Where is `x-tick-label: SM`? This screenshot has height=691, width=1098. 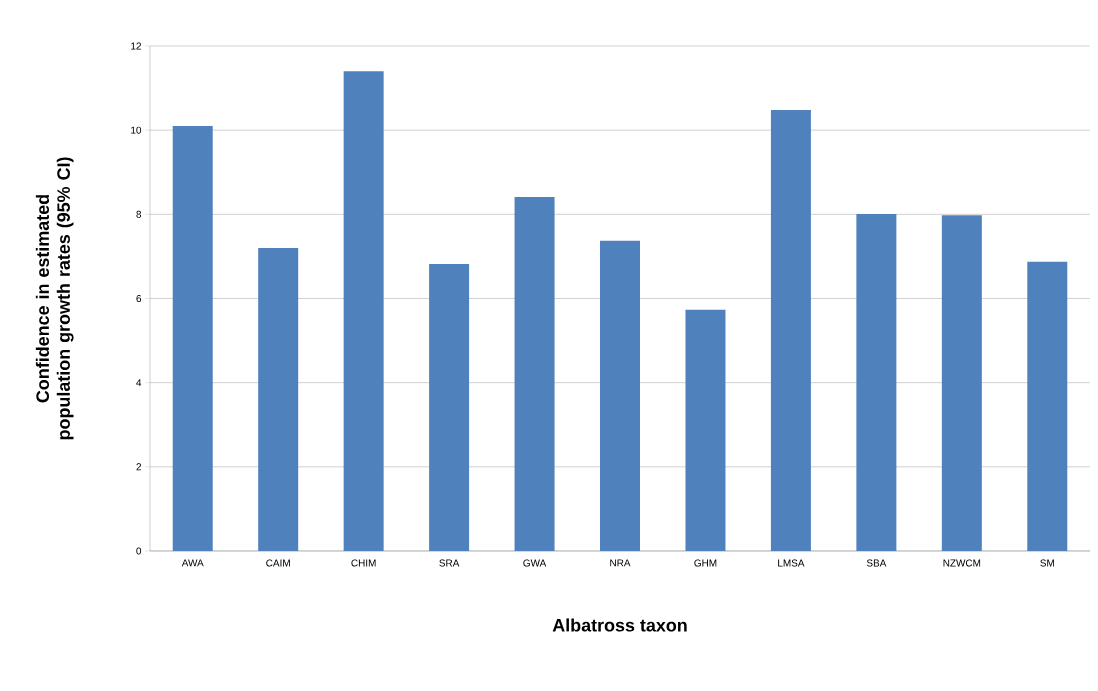
x-tick-label: SM is located at coordinates (1047, 563).